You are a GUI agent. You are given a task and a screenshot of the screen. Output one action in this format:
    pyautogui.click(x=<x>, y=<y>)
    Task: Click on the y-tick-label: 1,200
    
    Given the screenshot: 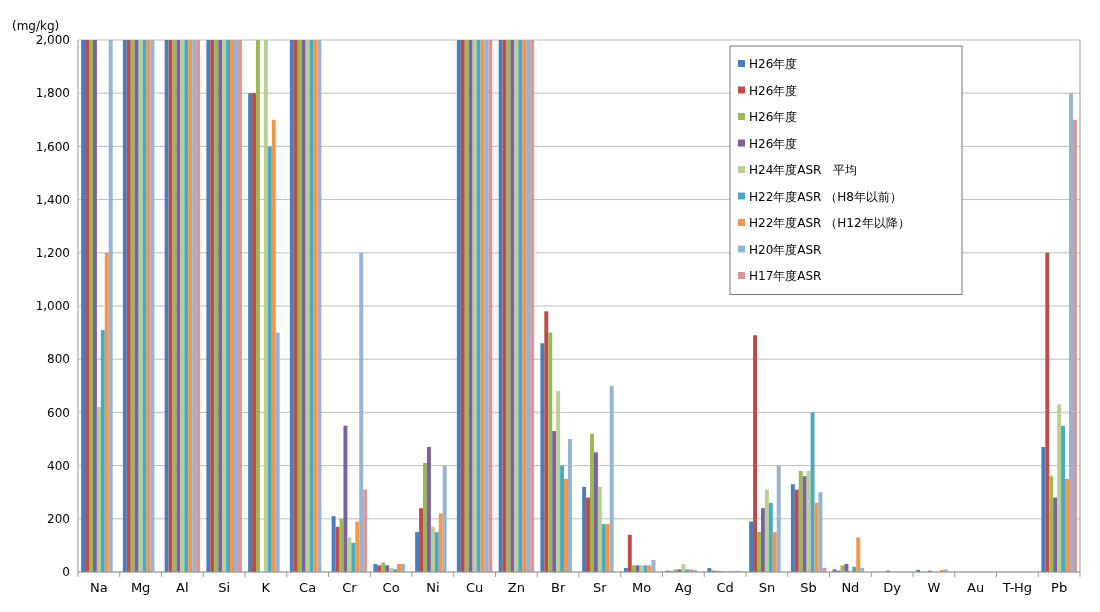 What is the action you would take?
    pyautogui.click(x=52, y=253)
    